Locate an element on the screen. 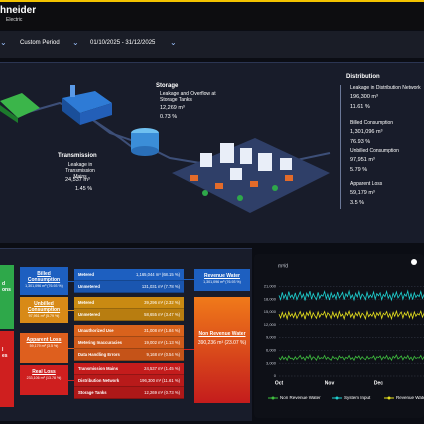 The width and height of the screenshot is (424, 424). dist-percent: 3.5 % is located at coordinates (357, 203).